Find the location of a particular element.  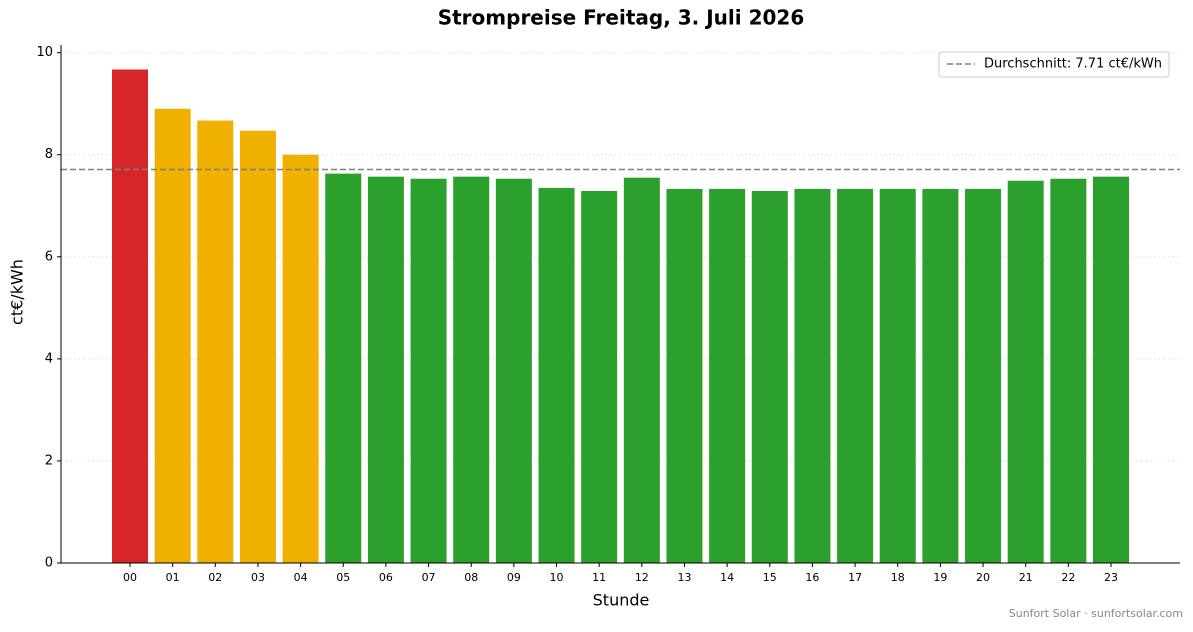

x-tick-label: 12 is located at coordinates (642, 577).